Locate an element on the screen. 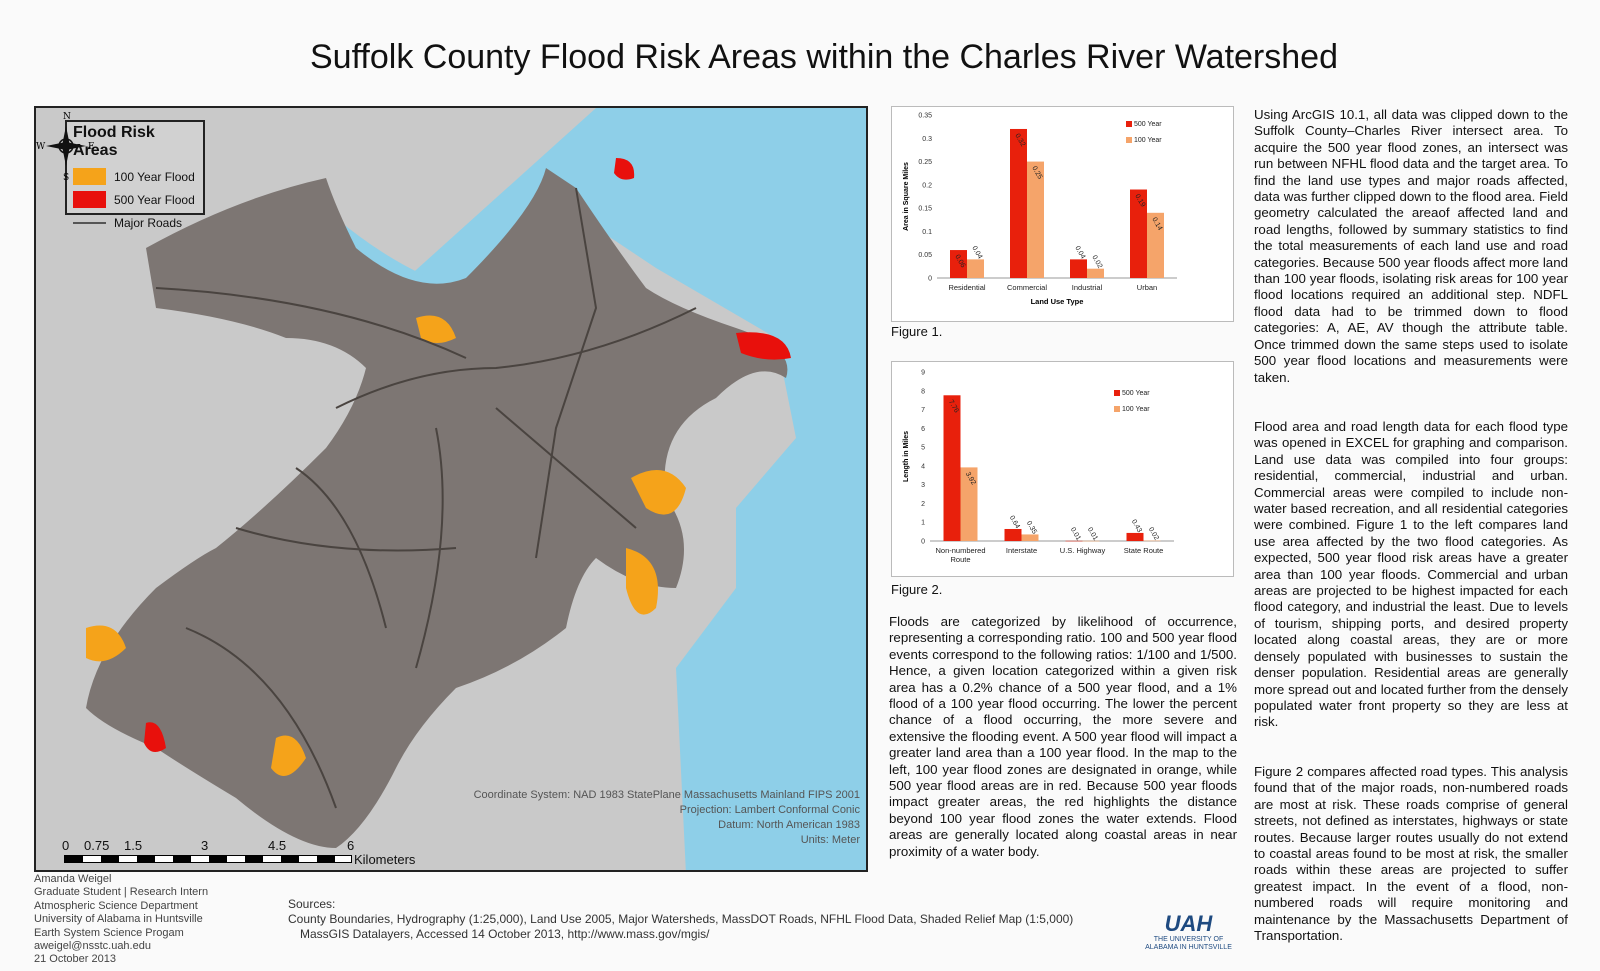 This screenshot has width=1600, height=971. y-tick-label: 4 is located at coordinates (923, 466).